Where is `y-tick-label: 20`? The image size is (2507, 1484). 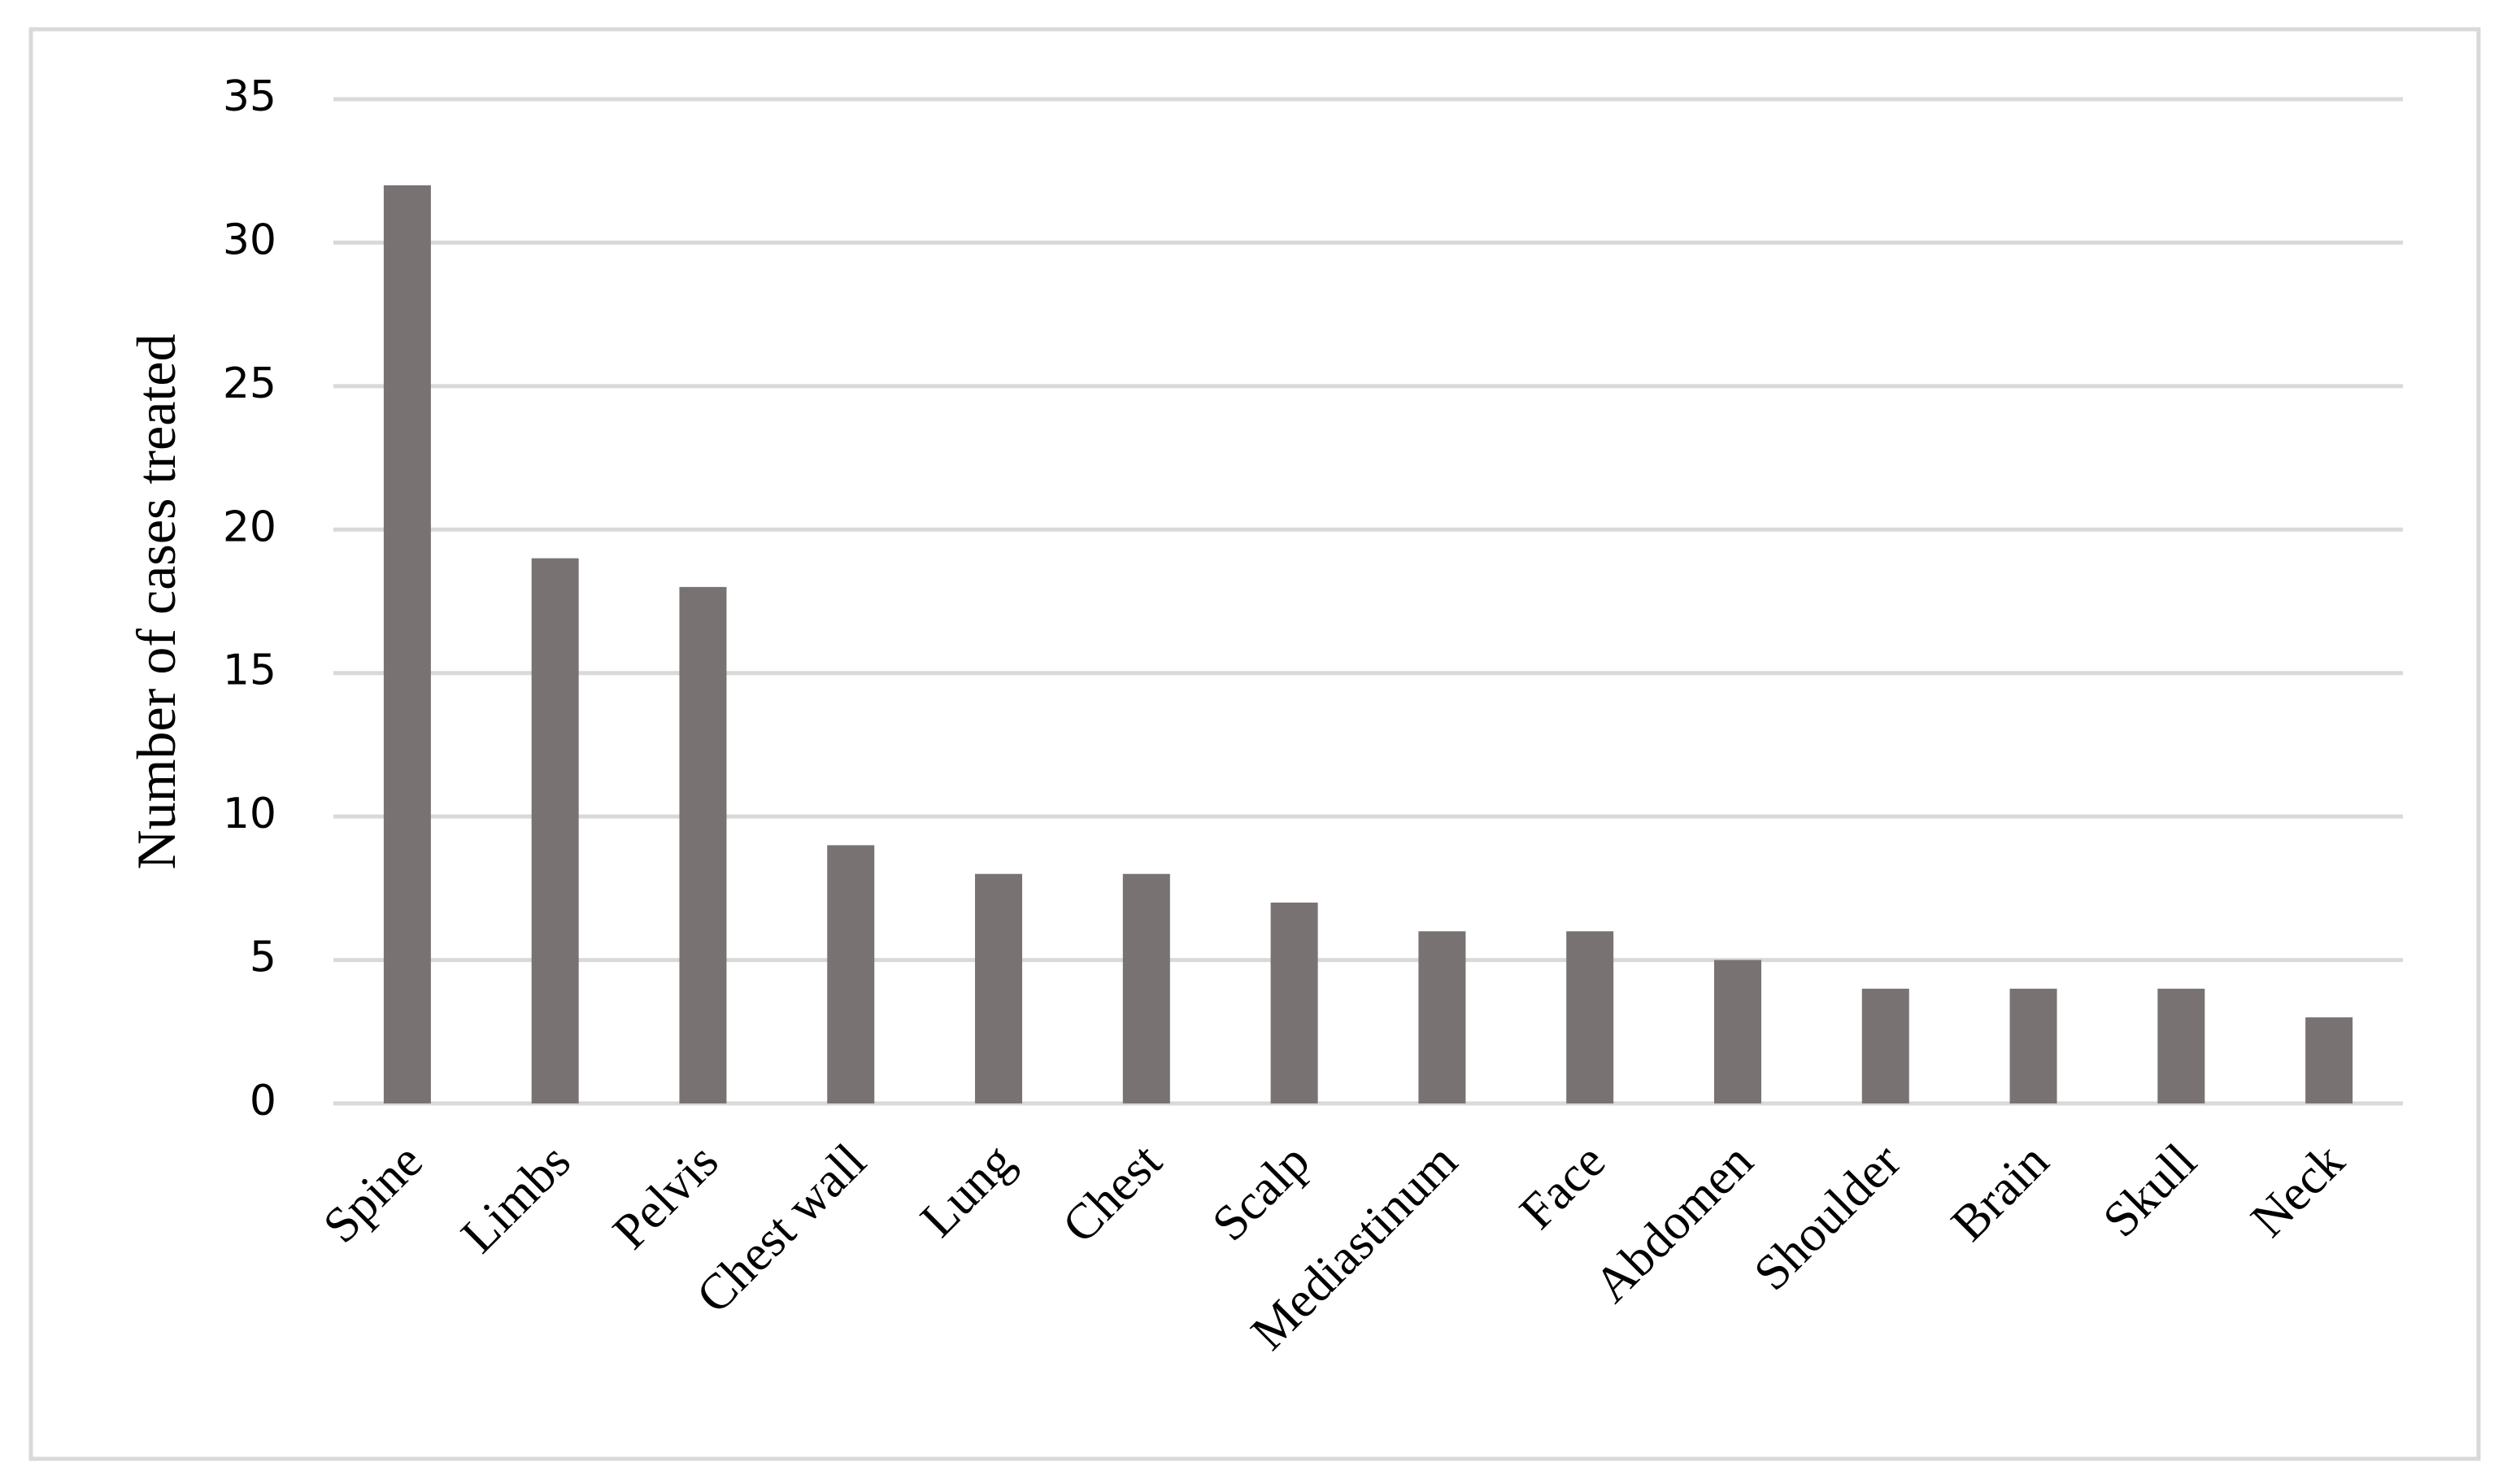 y-tick-label: 20 is located at coordinates (249, 527).